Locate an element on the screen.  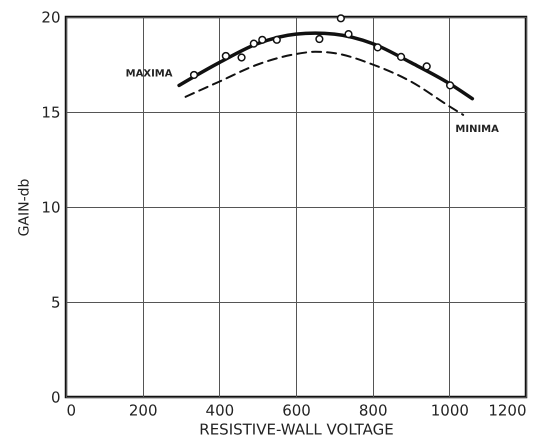
series-label: MINIMA is located at coordinates (477, 129).